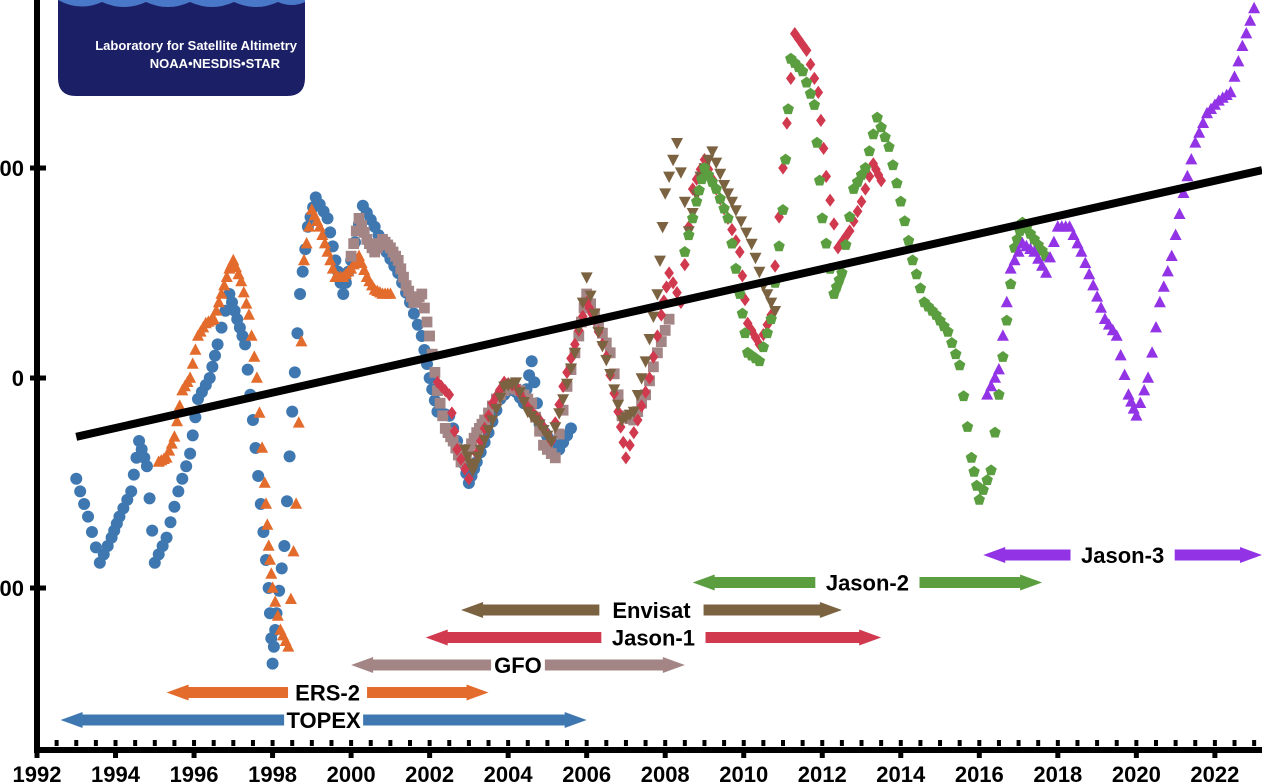  What do you see at coordinates (37, 773) in the screenshot?
I see `x-tick-label: 1992` at bounding box center [37, 773].